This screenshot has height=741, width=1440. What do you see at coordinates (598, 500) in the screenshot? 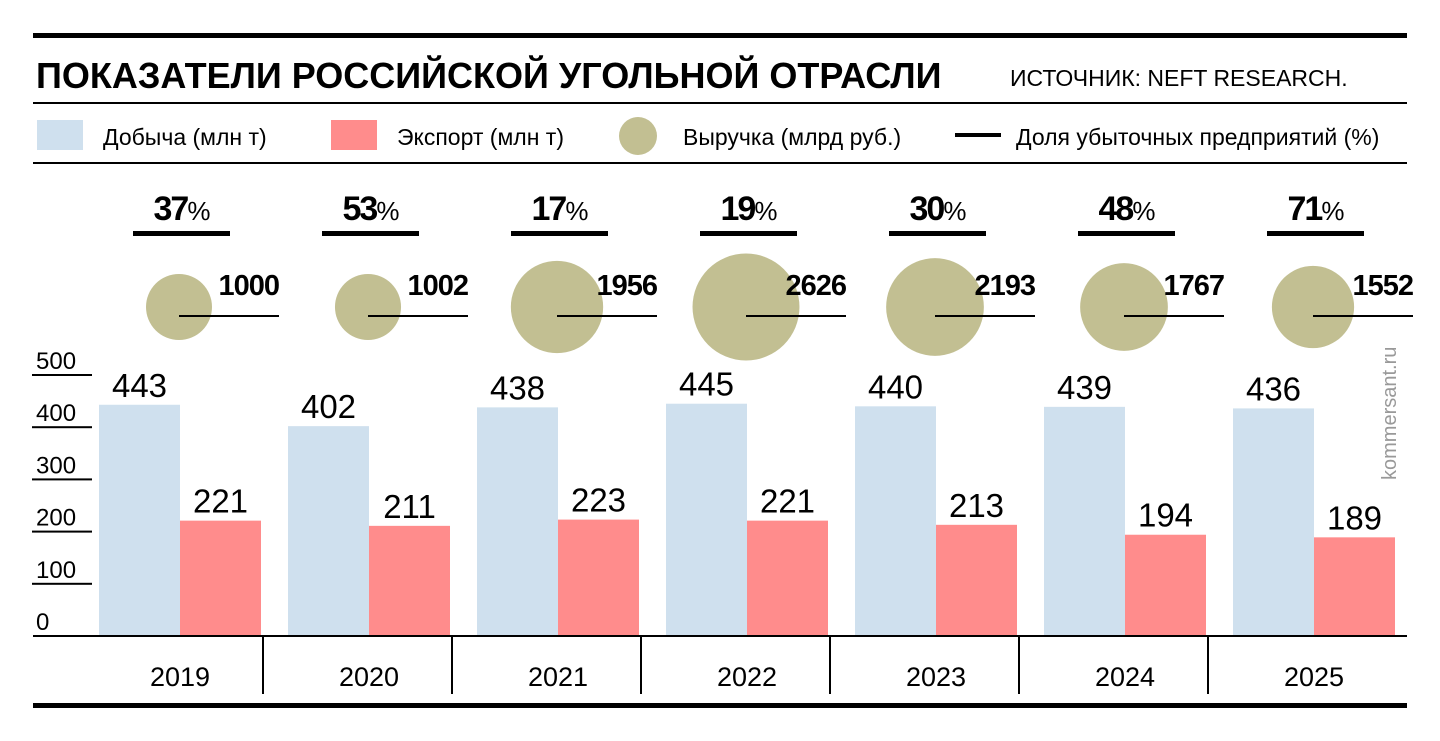
I see `export-value-label: 223` at bounding box center [598, 500].